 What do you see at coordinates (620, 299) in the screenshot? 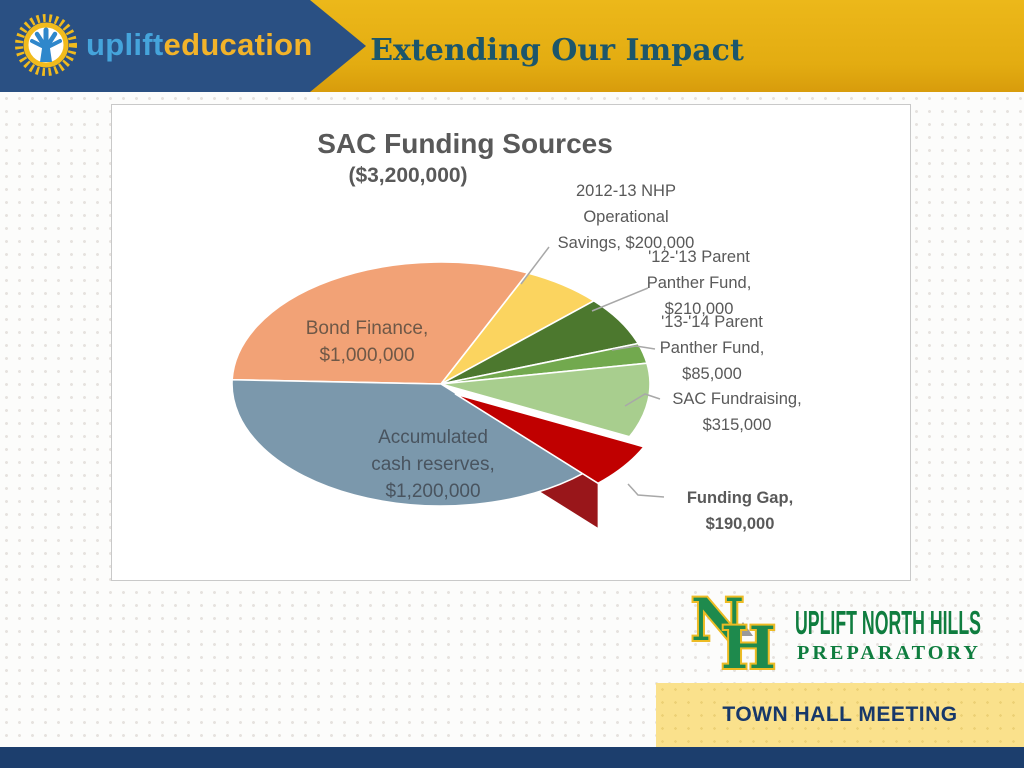
I see `leader-line-12-13-parent-panther-fund` at bounding box center [620, 299].